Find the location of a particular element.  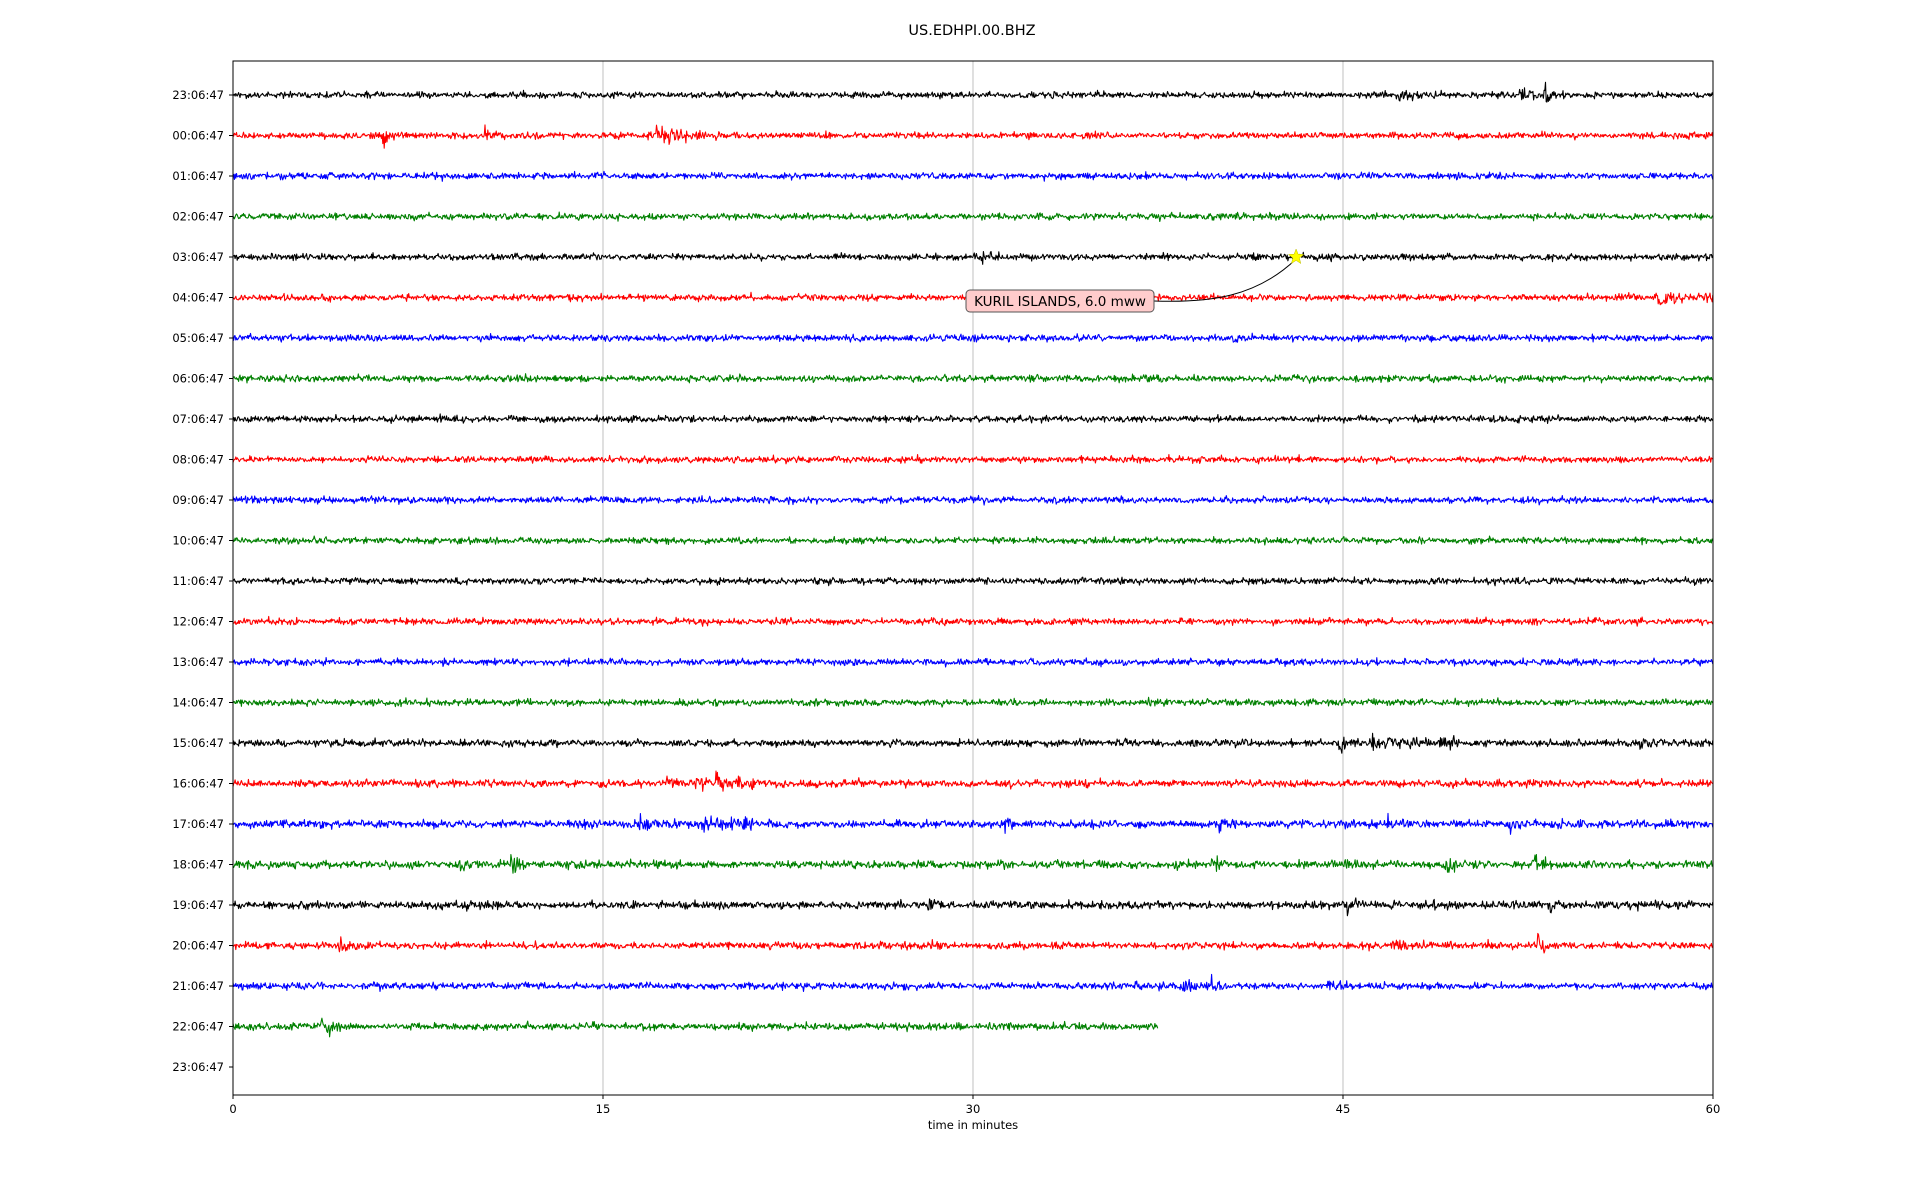

y-tick-label: 14:06:47 is located at coordinates (198, 703).